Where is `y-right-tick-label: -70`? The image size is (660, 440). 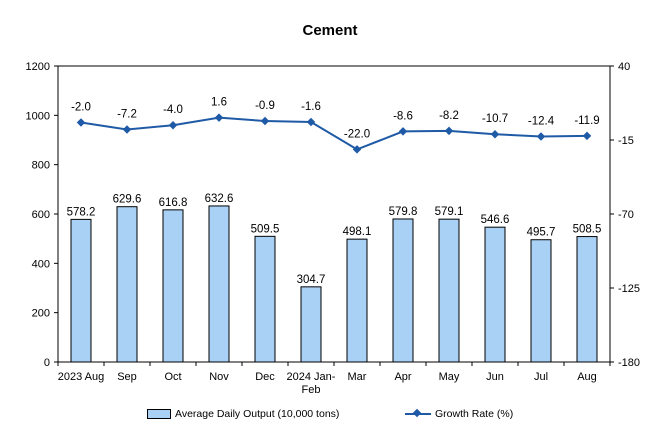 y-right-tick-label: -70 is located at coordinates (626, 215).